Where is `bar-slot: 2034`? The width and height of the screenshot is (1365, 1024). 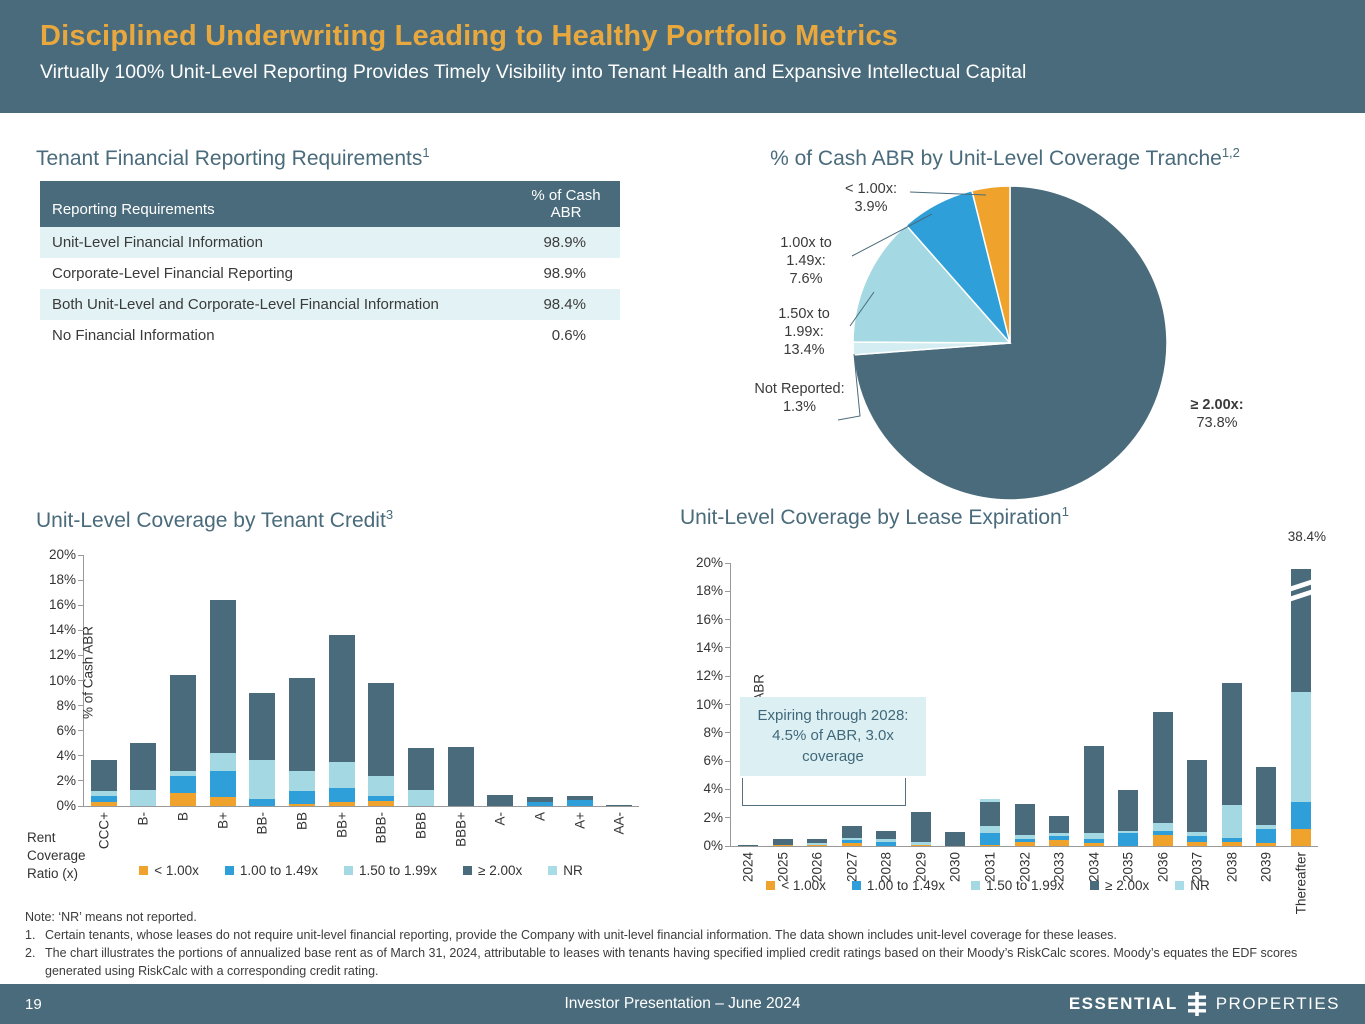
bar-slot: 2034 is located at coordinates (1093, 722).